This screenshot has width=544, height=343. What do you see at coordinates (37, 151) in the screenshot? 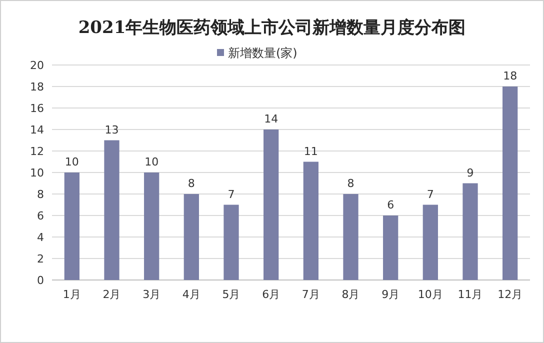
I see `y-tick-label: 12` at bounding box center [37, 151].